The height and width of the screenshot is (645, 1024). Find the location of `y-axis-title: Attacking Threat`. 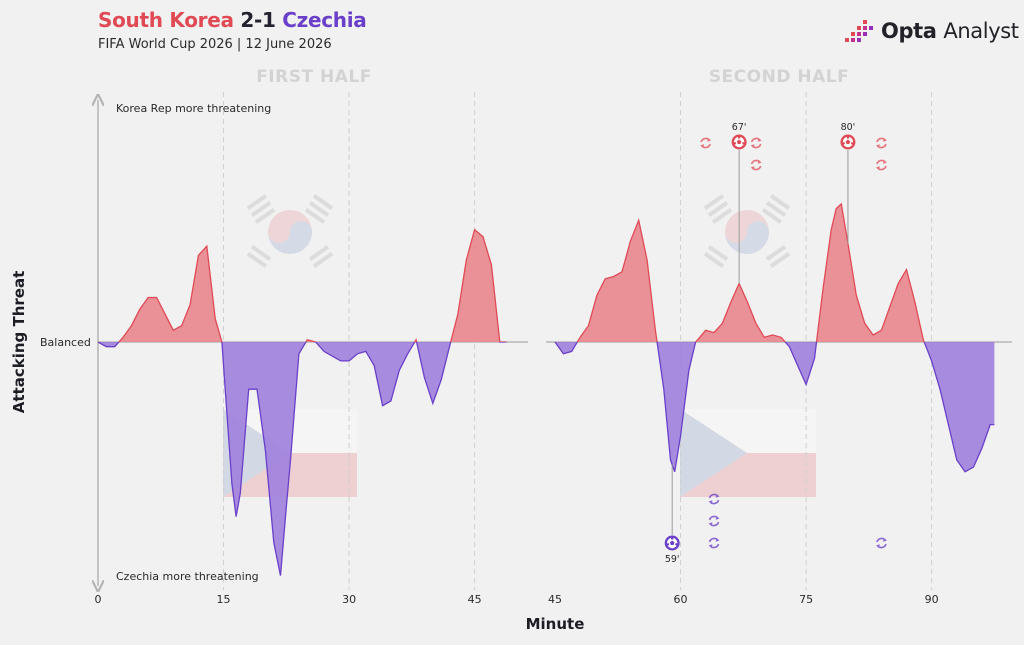

y-axis-title: Attacking Threat is located at coordinates (19, 342).